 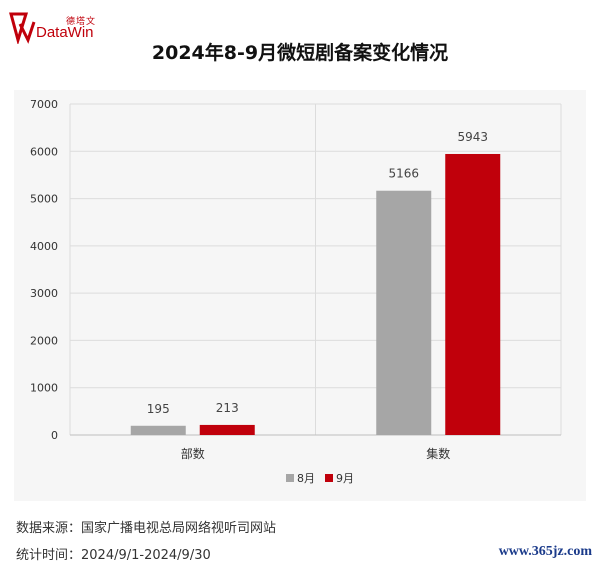 What do you see at coordinates (44, 199) in the screenshot?
I see `y-tick-label: 5000` at bounding box center [44, 199].